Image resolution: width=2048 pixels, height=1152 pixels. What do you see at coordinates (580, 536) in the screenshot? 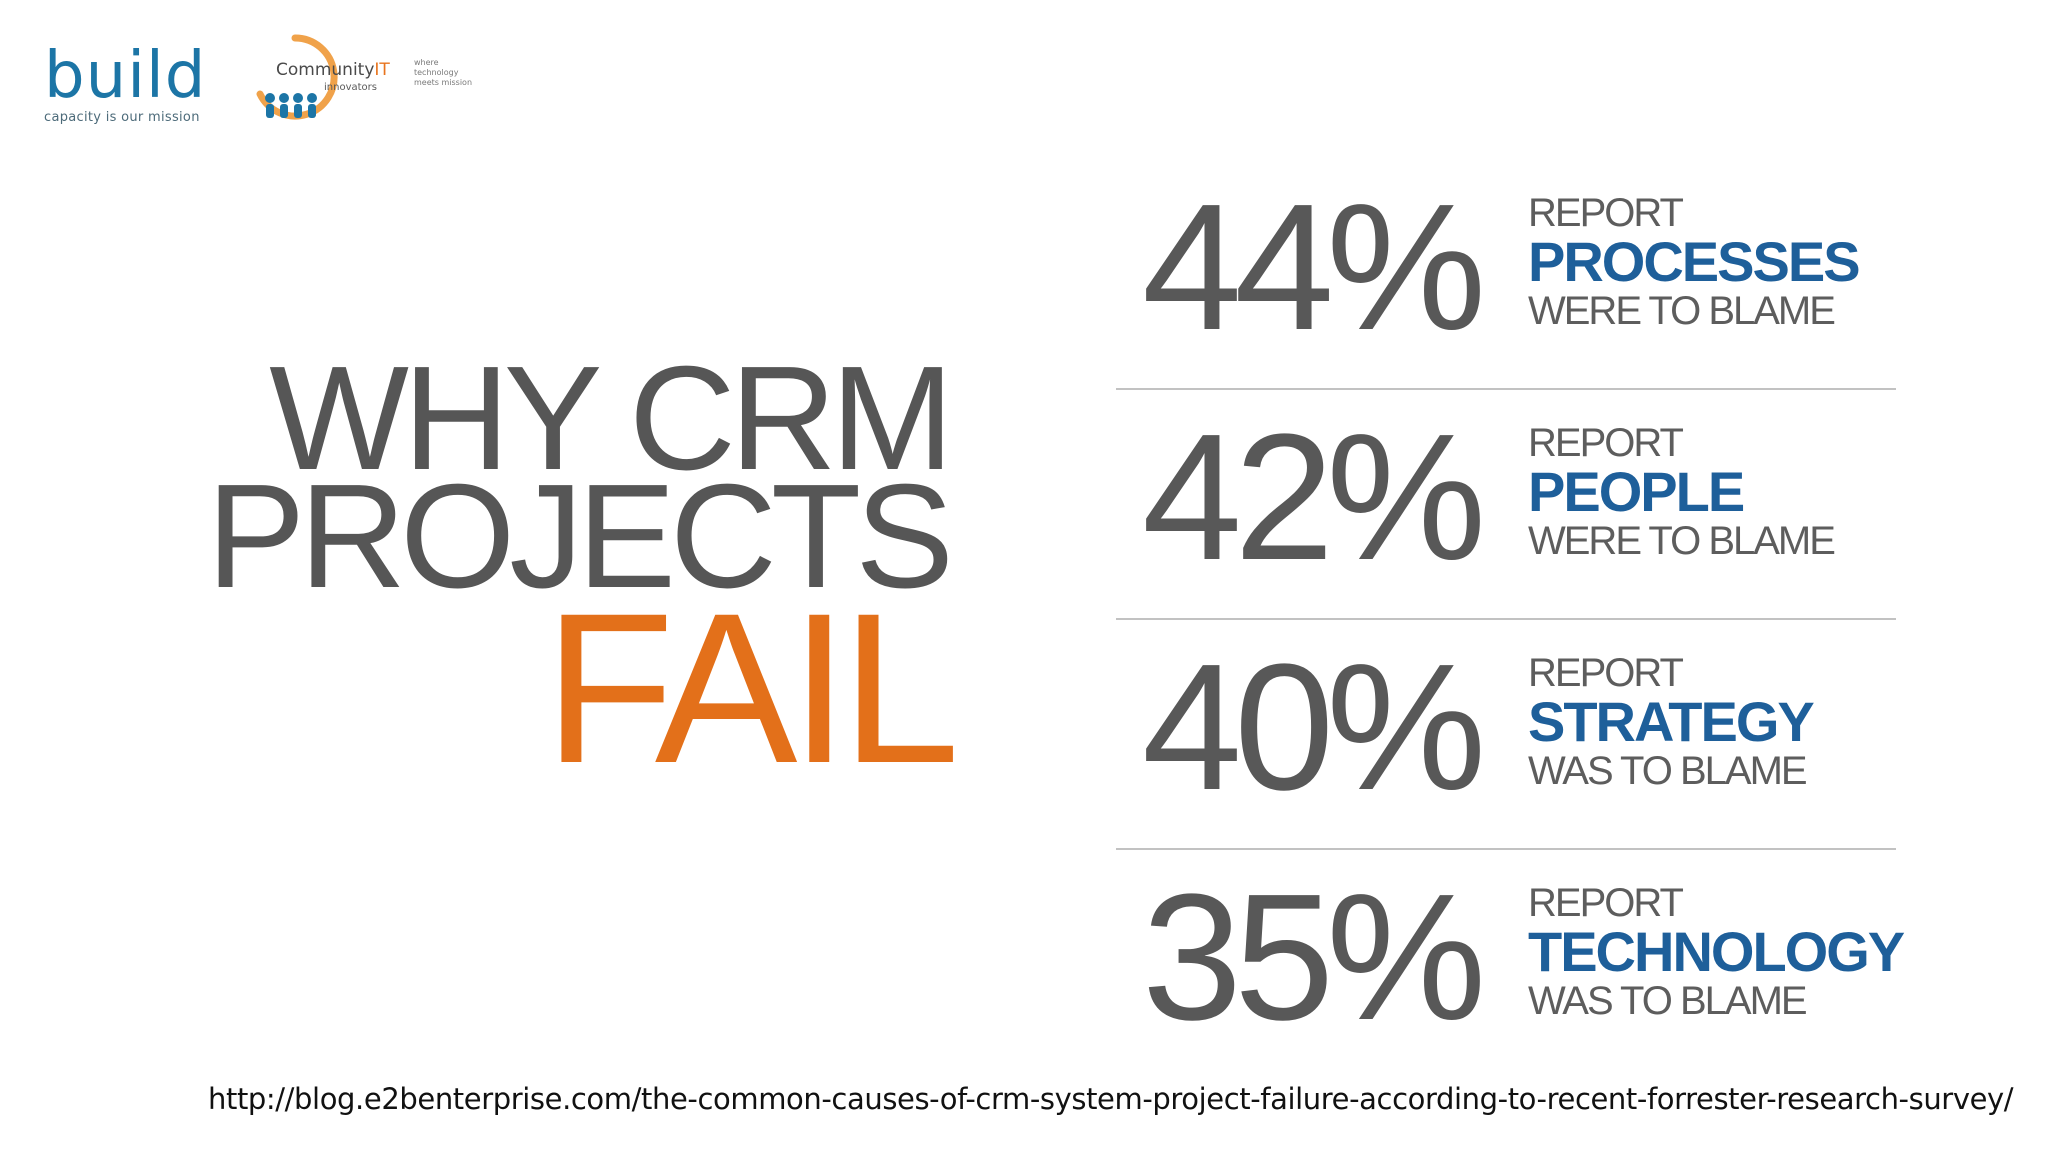
I see `headline-line-2: PROJECTS` at bounding box center [580, 536].